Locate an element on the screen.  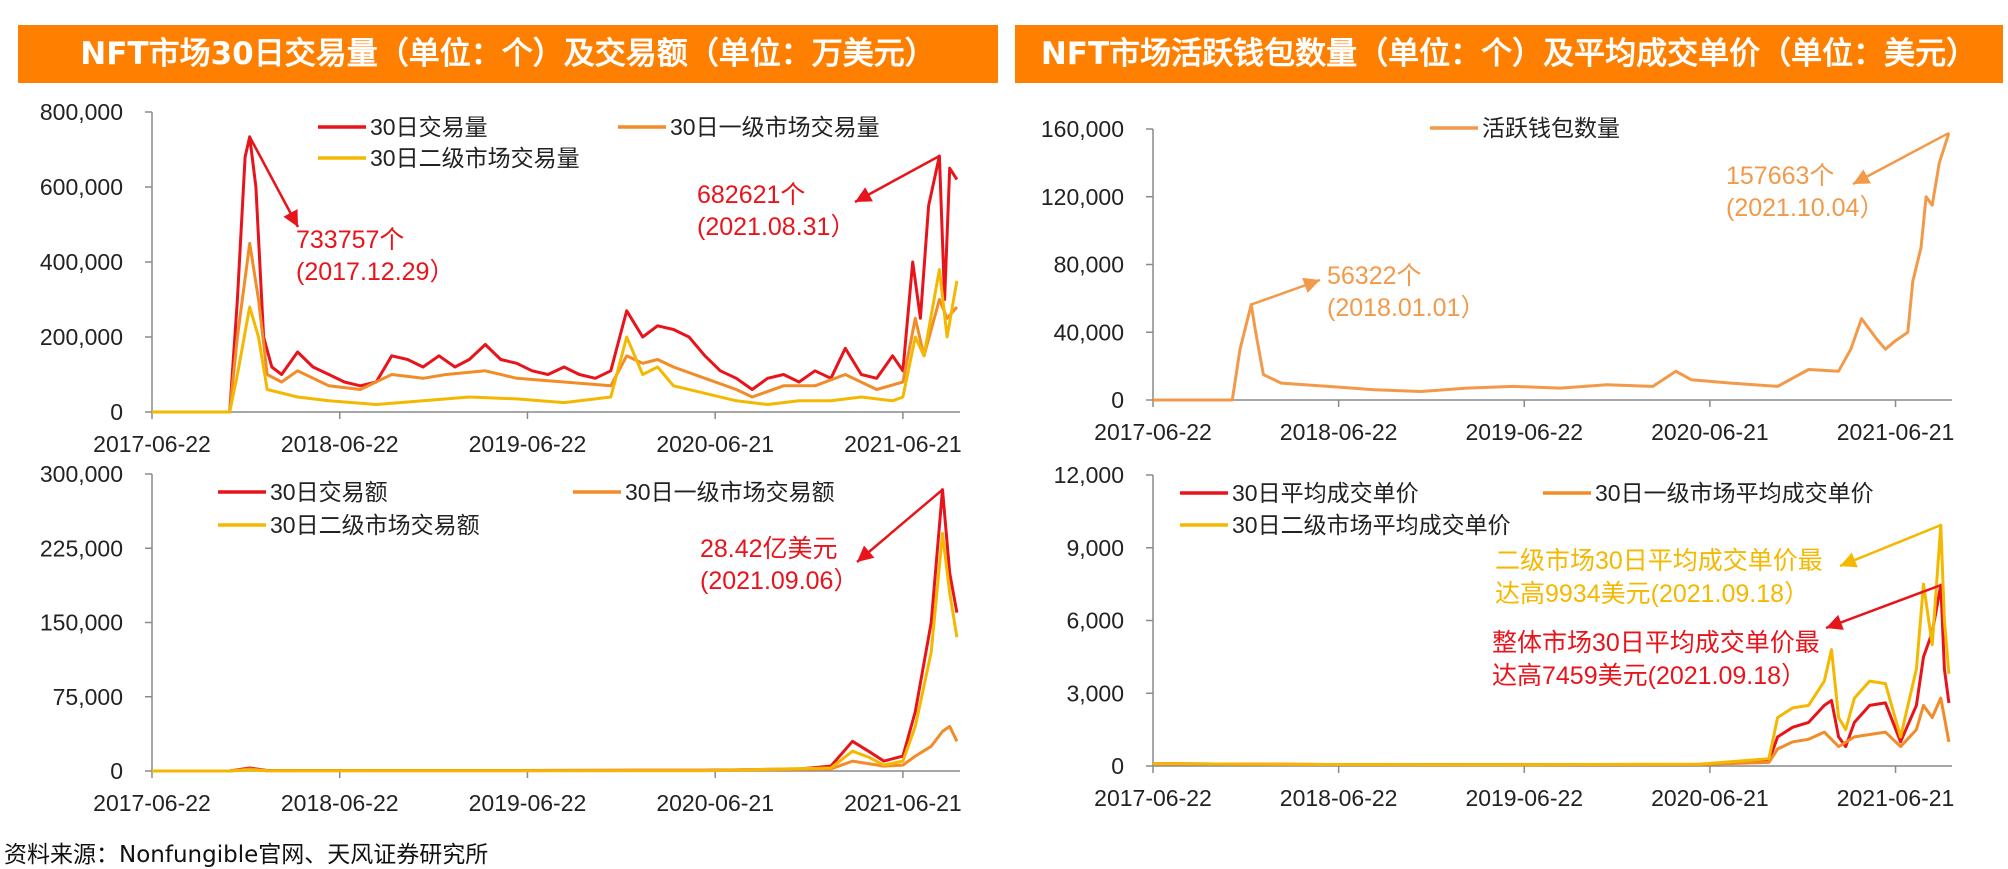
legend-label: 30日一级市场交易额 is located at coordinates (730, 492).